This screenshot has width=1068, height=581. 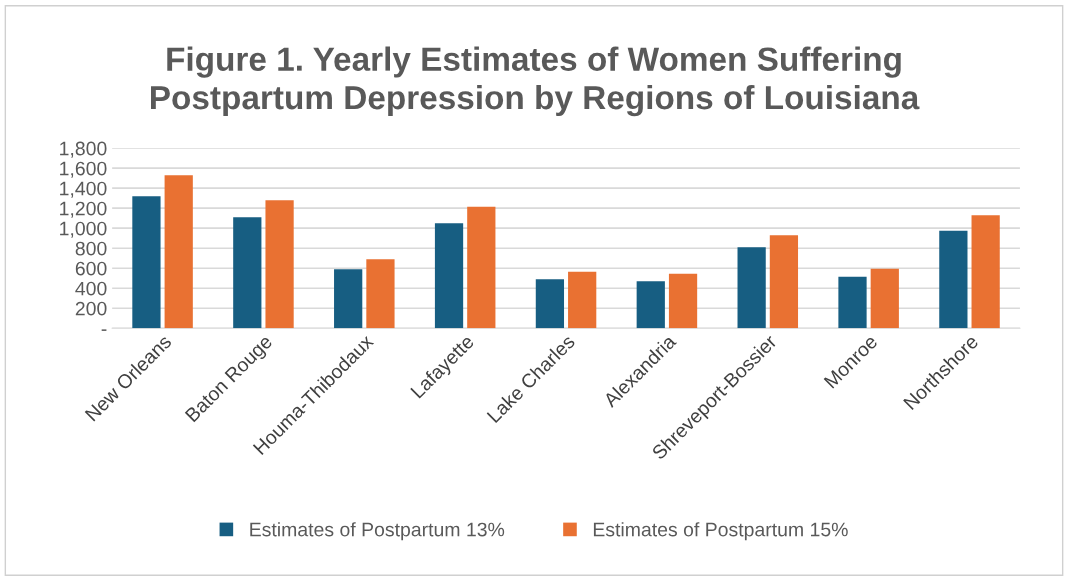 I want to click on y-tick-label: 400, so click(x=91, y=288).